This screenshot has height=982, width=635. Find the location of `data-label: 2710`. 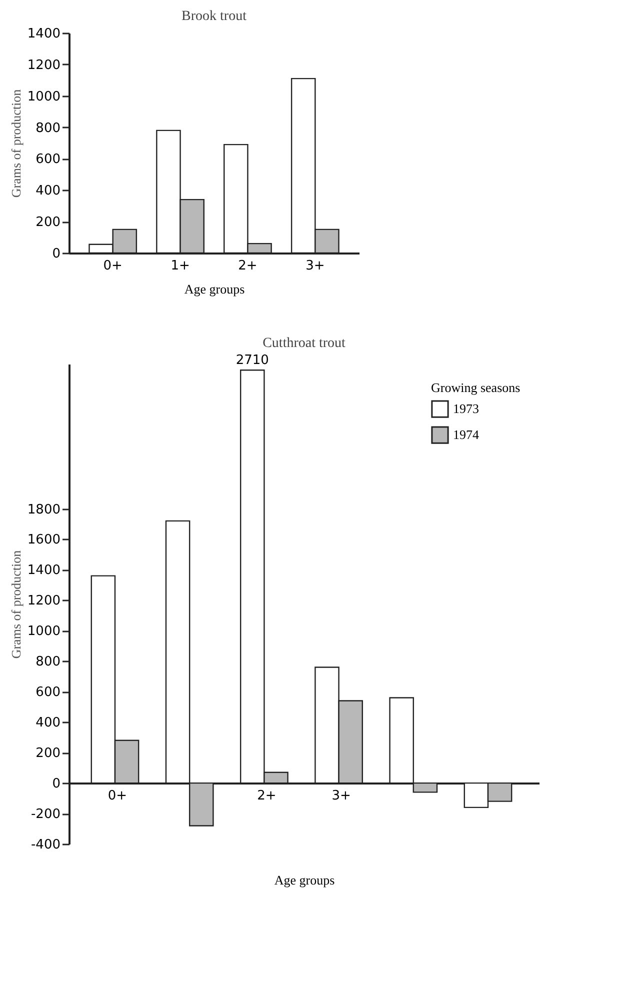

data-label: 2710 is located at coordinates (252, 360).